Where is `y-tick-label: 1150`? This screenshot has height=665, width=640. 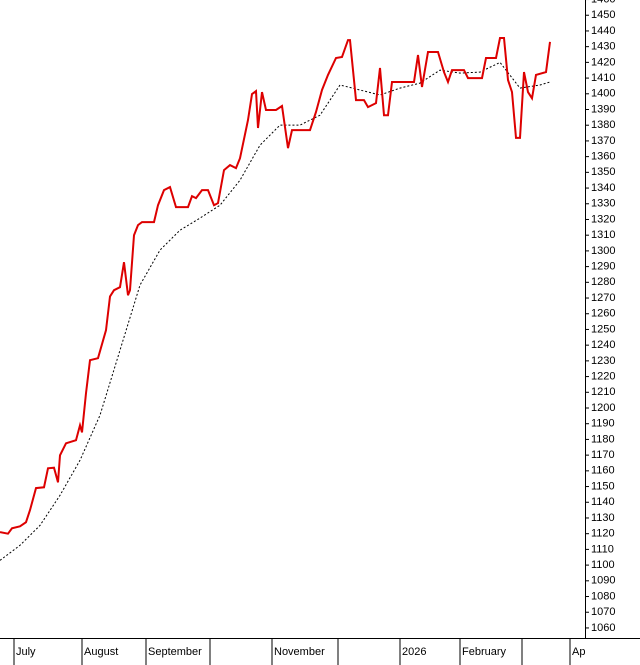
y-tick-label: 1150 is located at coordinates (603, 486).